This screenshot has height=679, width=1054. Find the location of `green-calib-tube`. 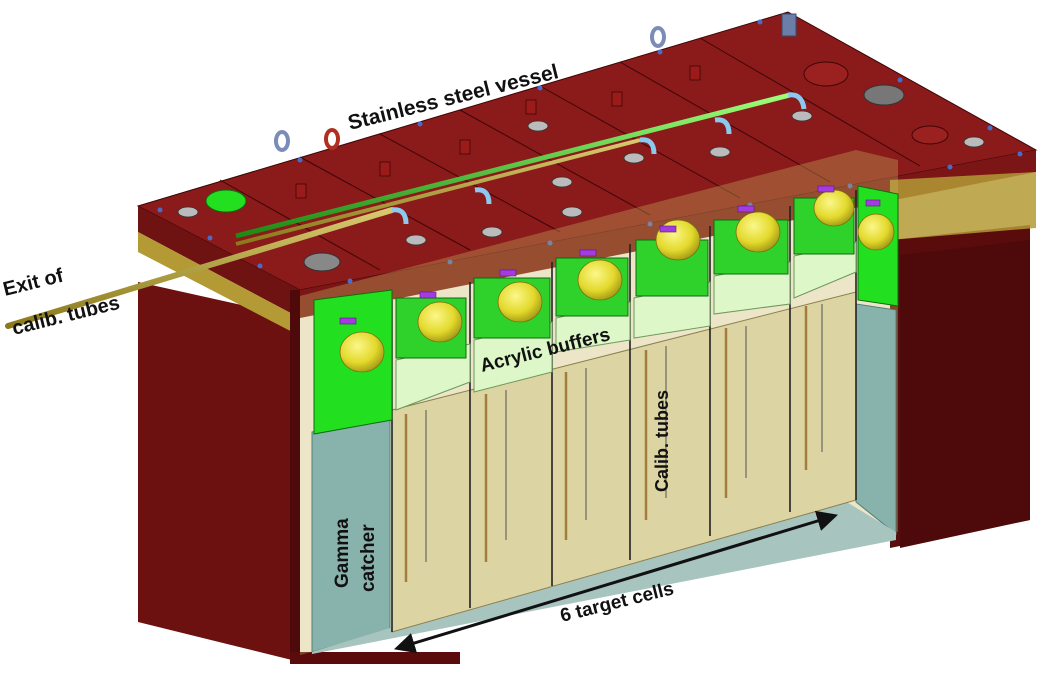

green-calib-tube is located at coordinates (513, 165).